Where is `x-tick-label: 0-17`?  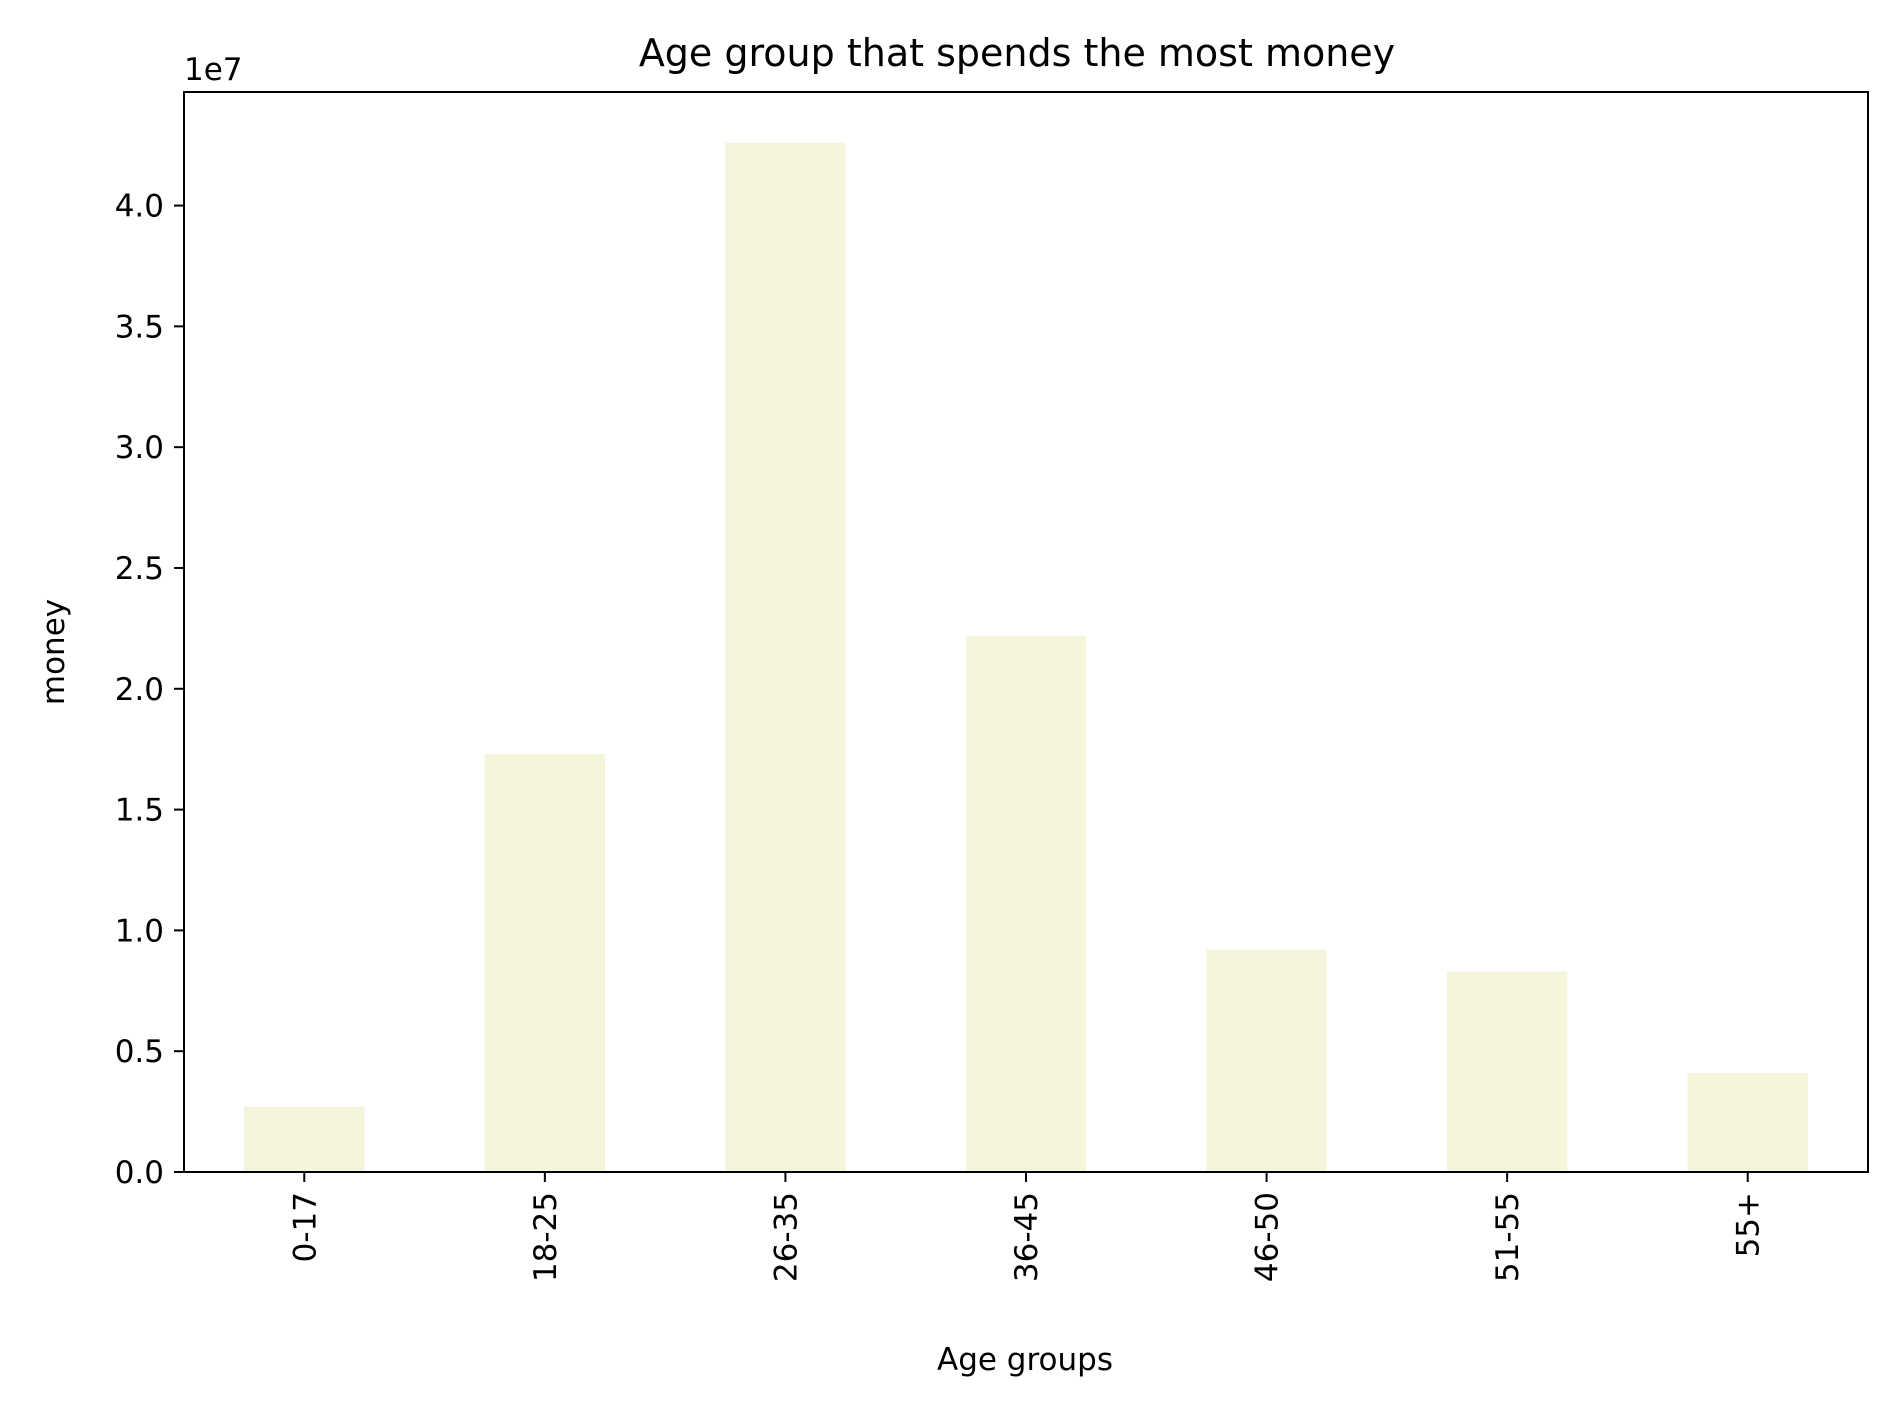
x-tick-label: 0-17 is located at coordinates (305, 1227).